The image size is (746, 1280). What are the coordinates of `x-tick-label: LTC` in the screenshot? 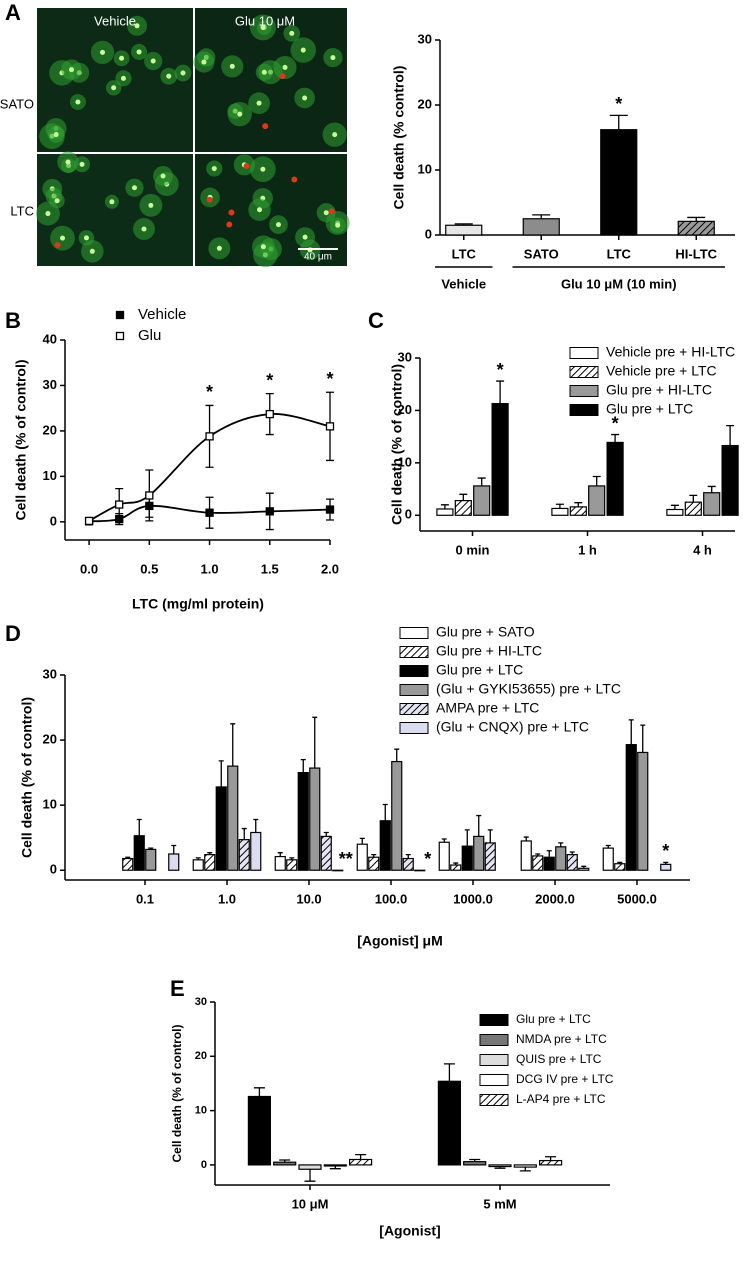 It's located at (464, 253).